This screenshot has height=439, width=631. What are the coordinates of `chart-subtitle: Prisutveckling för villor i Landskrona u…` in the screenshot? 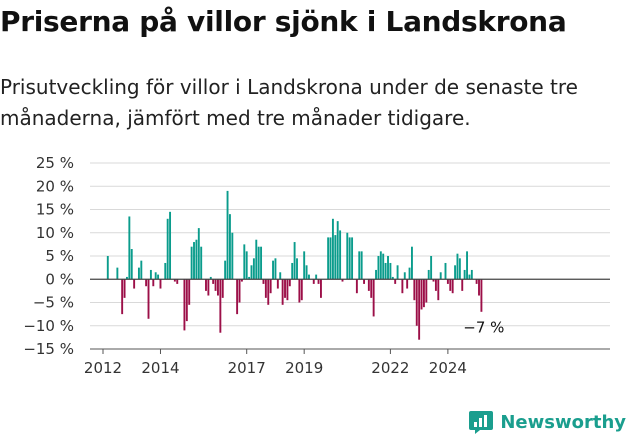 It's located at (289, 102).